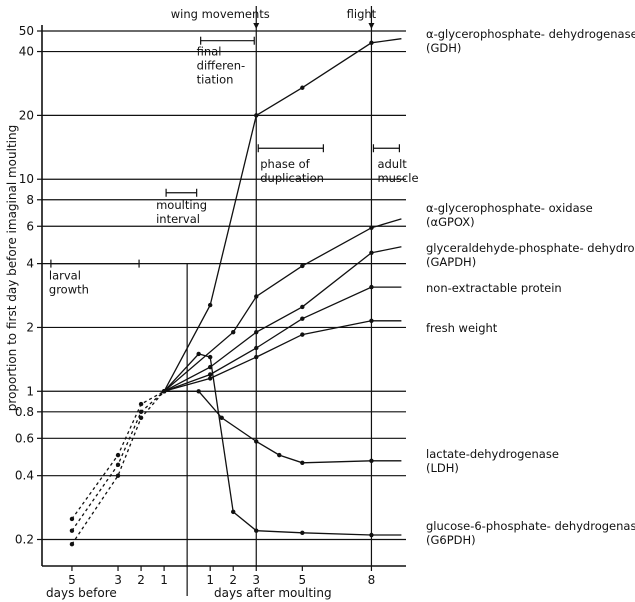 The height and width of the screenshot is (602, 635). I want to click on series-label-line-5-1: (LDH), so click(442, 468).